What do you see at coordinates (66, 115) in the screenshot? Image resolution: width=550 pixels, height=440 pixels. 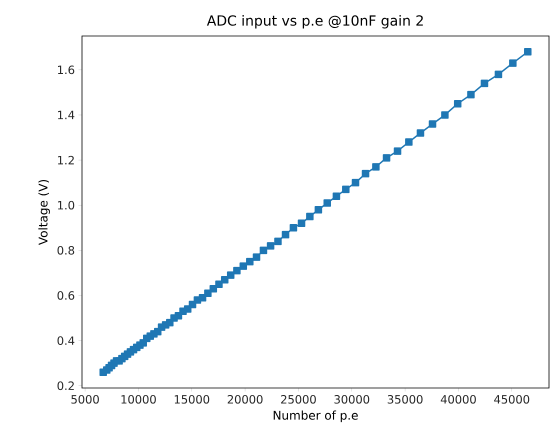 I see `y-tick-label: 1.4` at bounding box center [66, 115].